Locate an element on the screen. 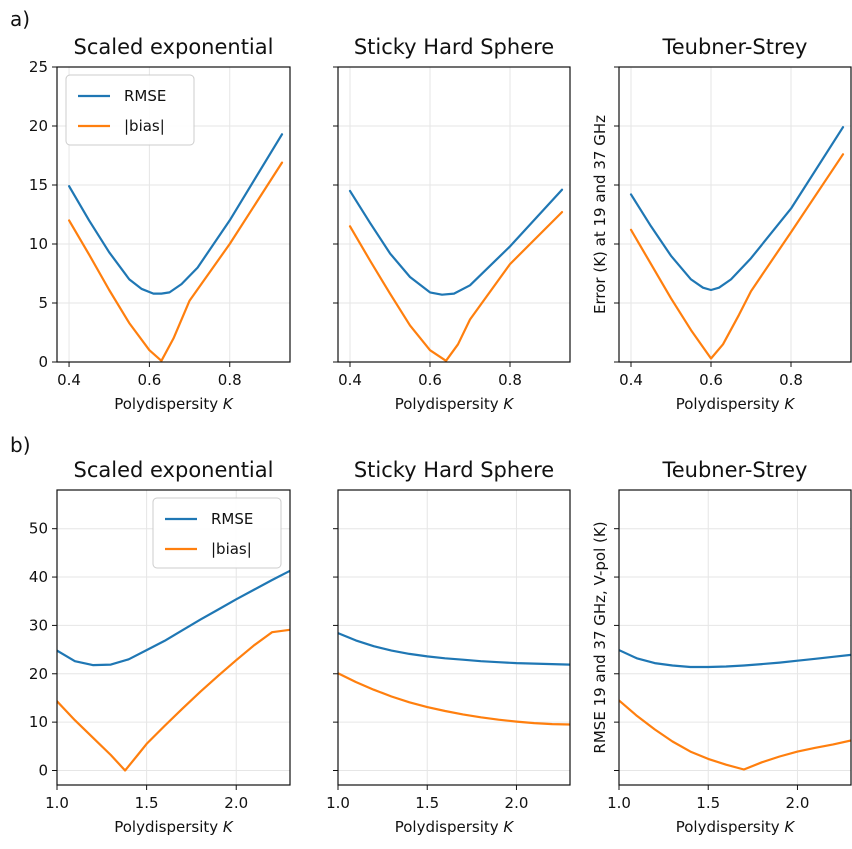 The image size is (852, 849). y-tick-label: 25 is located at coordinates (38, 67).